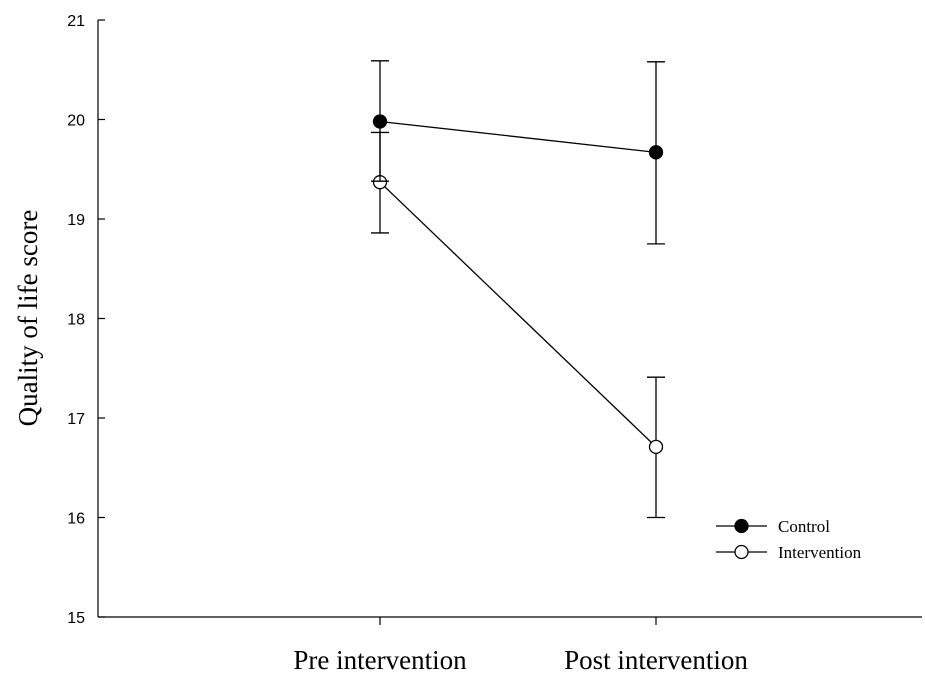 This screenshot has height=680, width=925. What do you see at coordinates (380, 660) in the screenshot?
I see `x-category-label: Pre intervention` at bounding box center [380, 660].